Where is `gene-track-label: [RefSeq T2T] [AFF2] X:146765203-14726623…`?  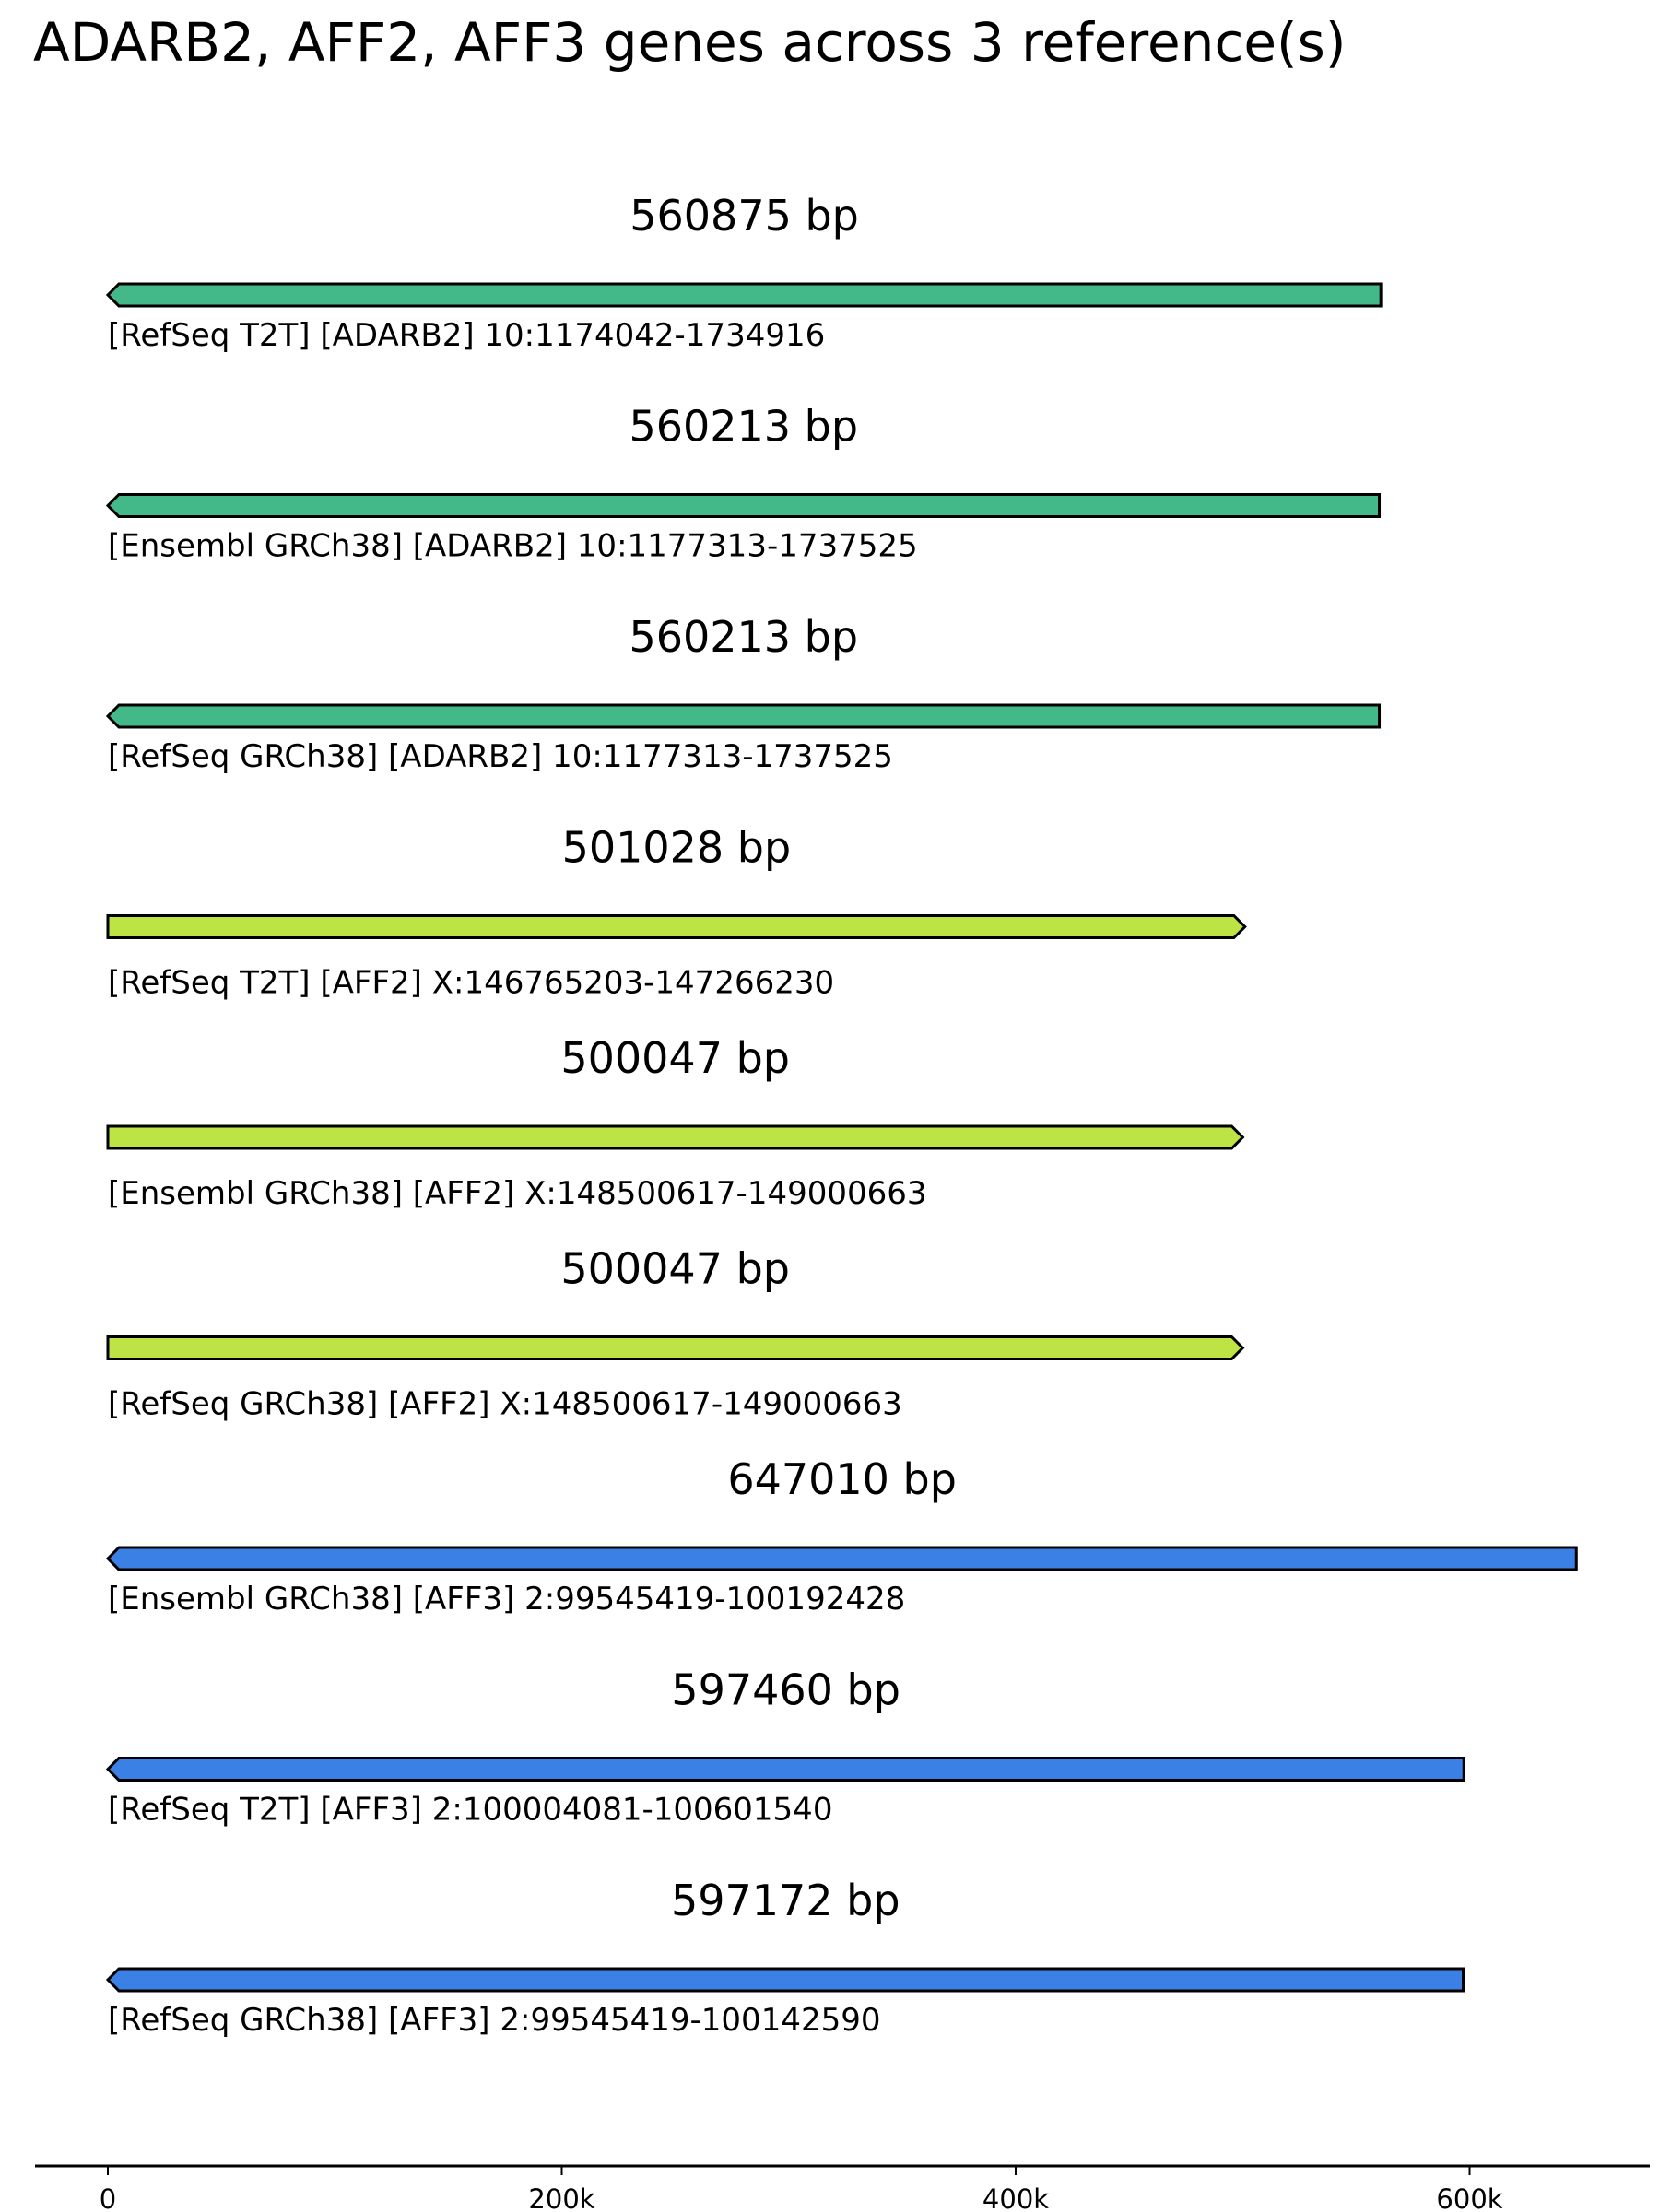 gene-track-label: [RefSeq T2T] [AFF2] X:146765203-14726623… is located at coordinates (471, 983).